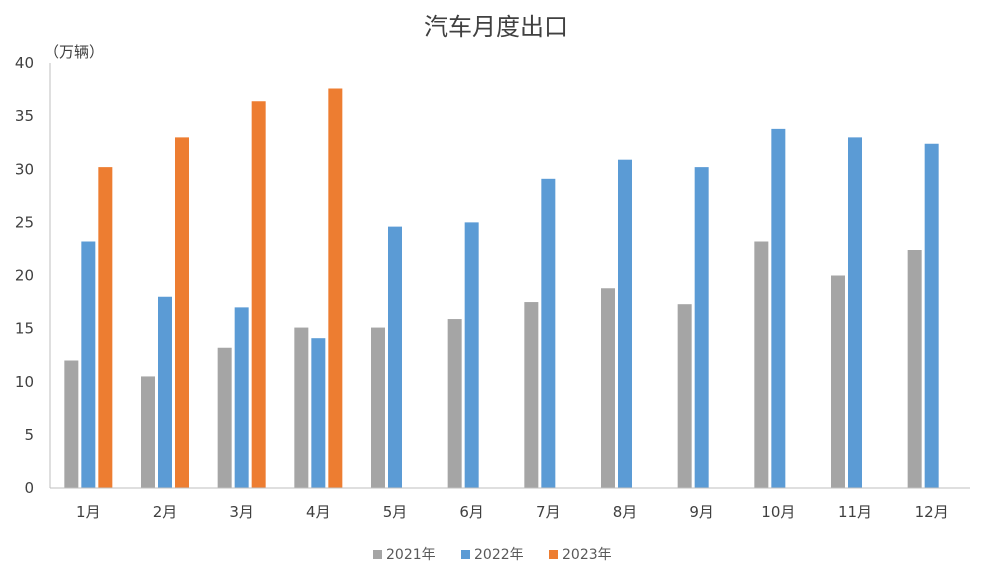 The height and width of the screenshot is (571, 993). I want to click on y-tick-label: 30, so click(24, 169).